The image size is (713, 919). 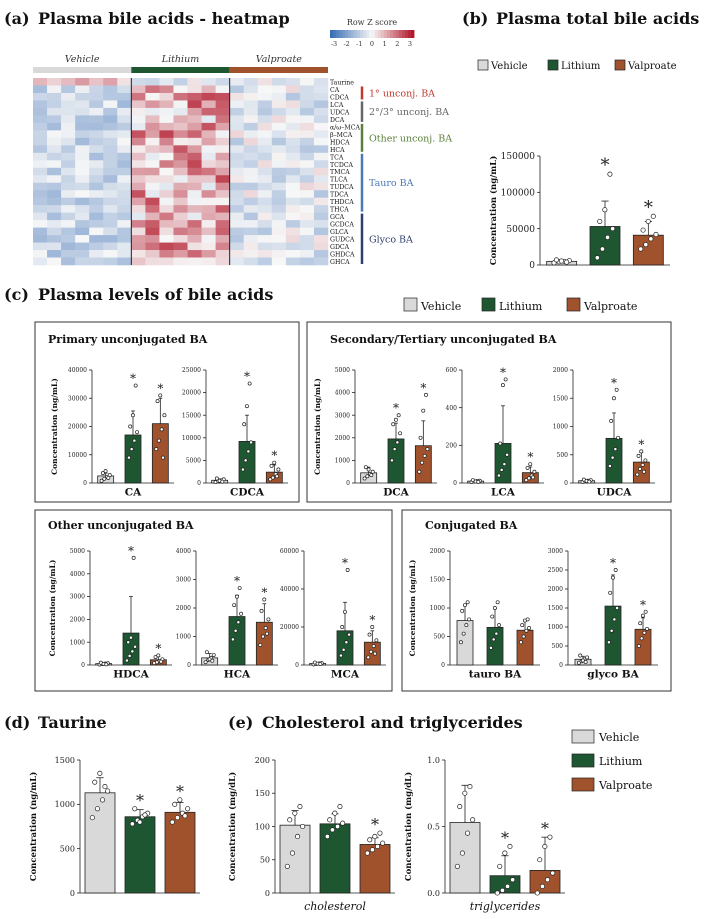 What do you see at coordinates (409, 112) in the screenshot?
I see `row-group-label: 2°/3° unconj. BA` at bounding box center [409, 112].